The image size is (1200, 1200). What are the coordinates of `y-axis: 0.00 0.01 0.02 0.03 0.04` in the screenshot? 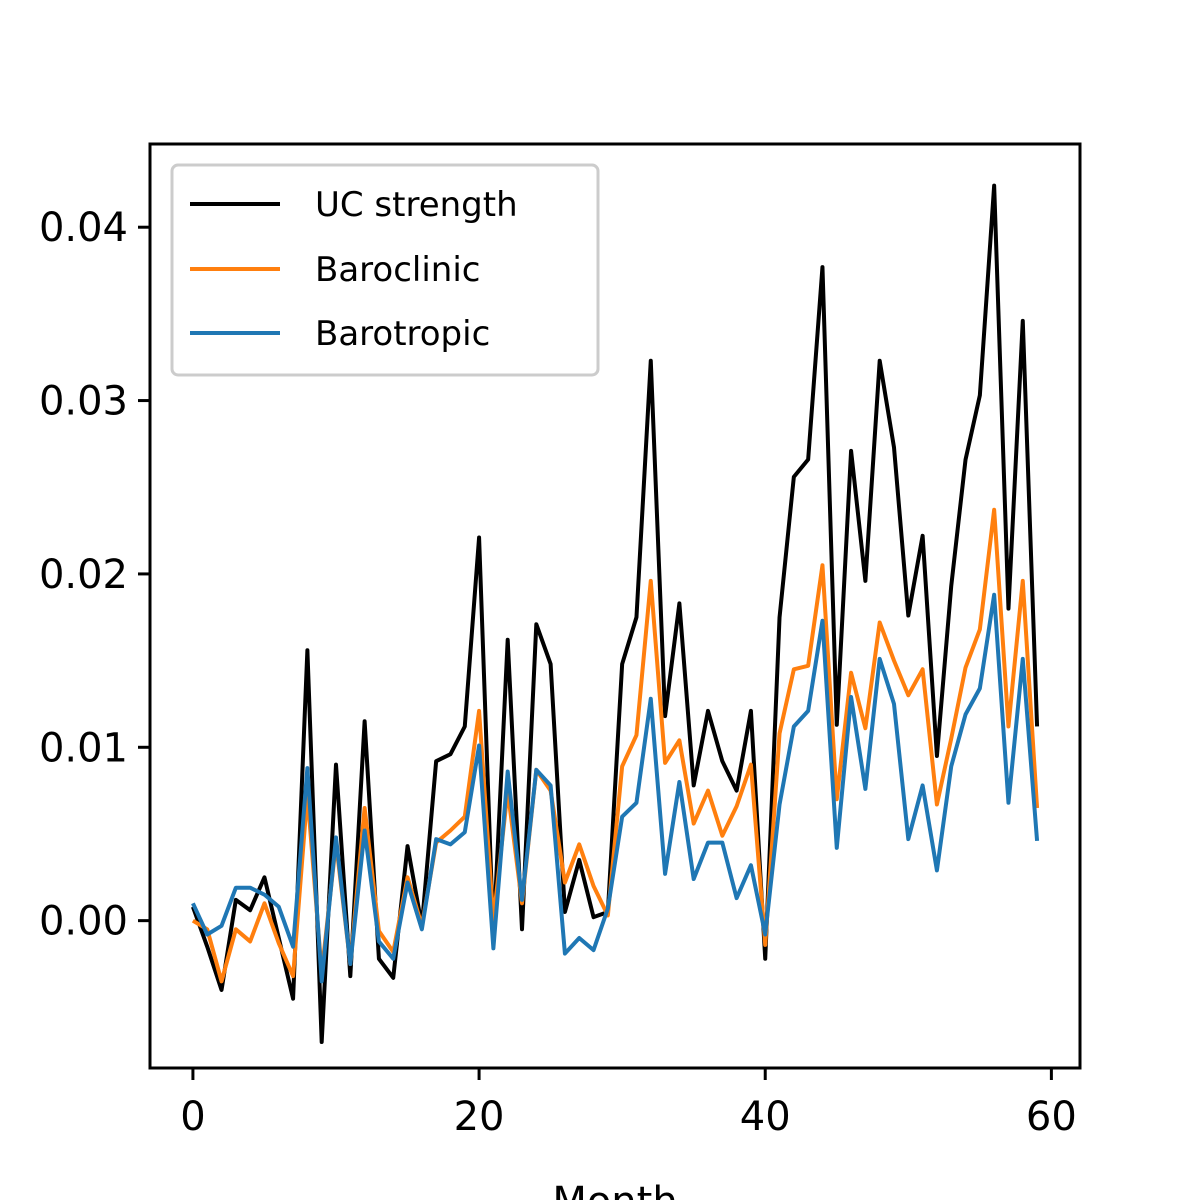 It's located at (94, 575).